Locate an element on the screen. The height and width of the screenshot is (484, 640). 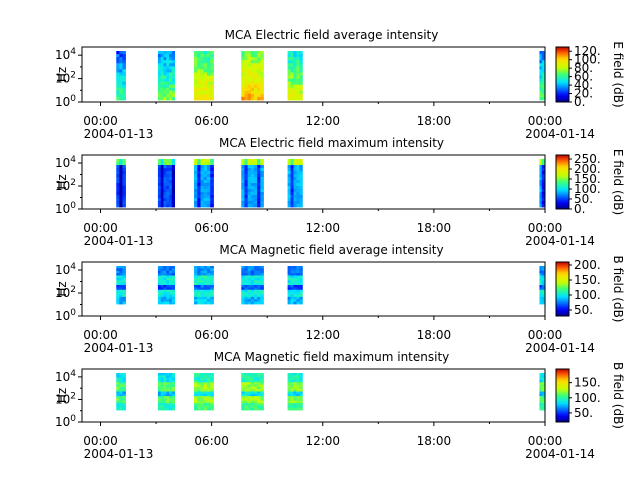
colorbar-tick-label: 60. is located at coordinates (583, 77).